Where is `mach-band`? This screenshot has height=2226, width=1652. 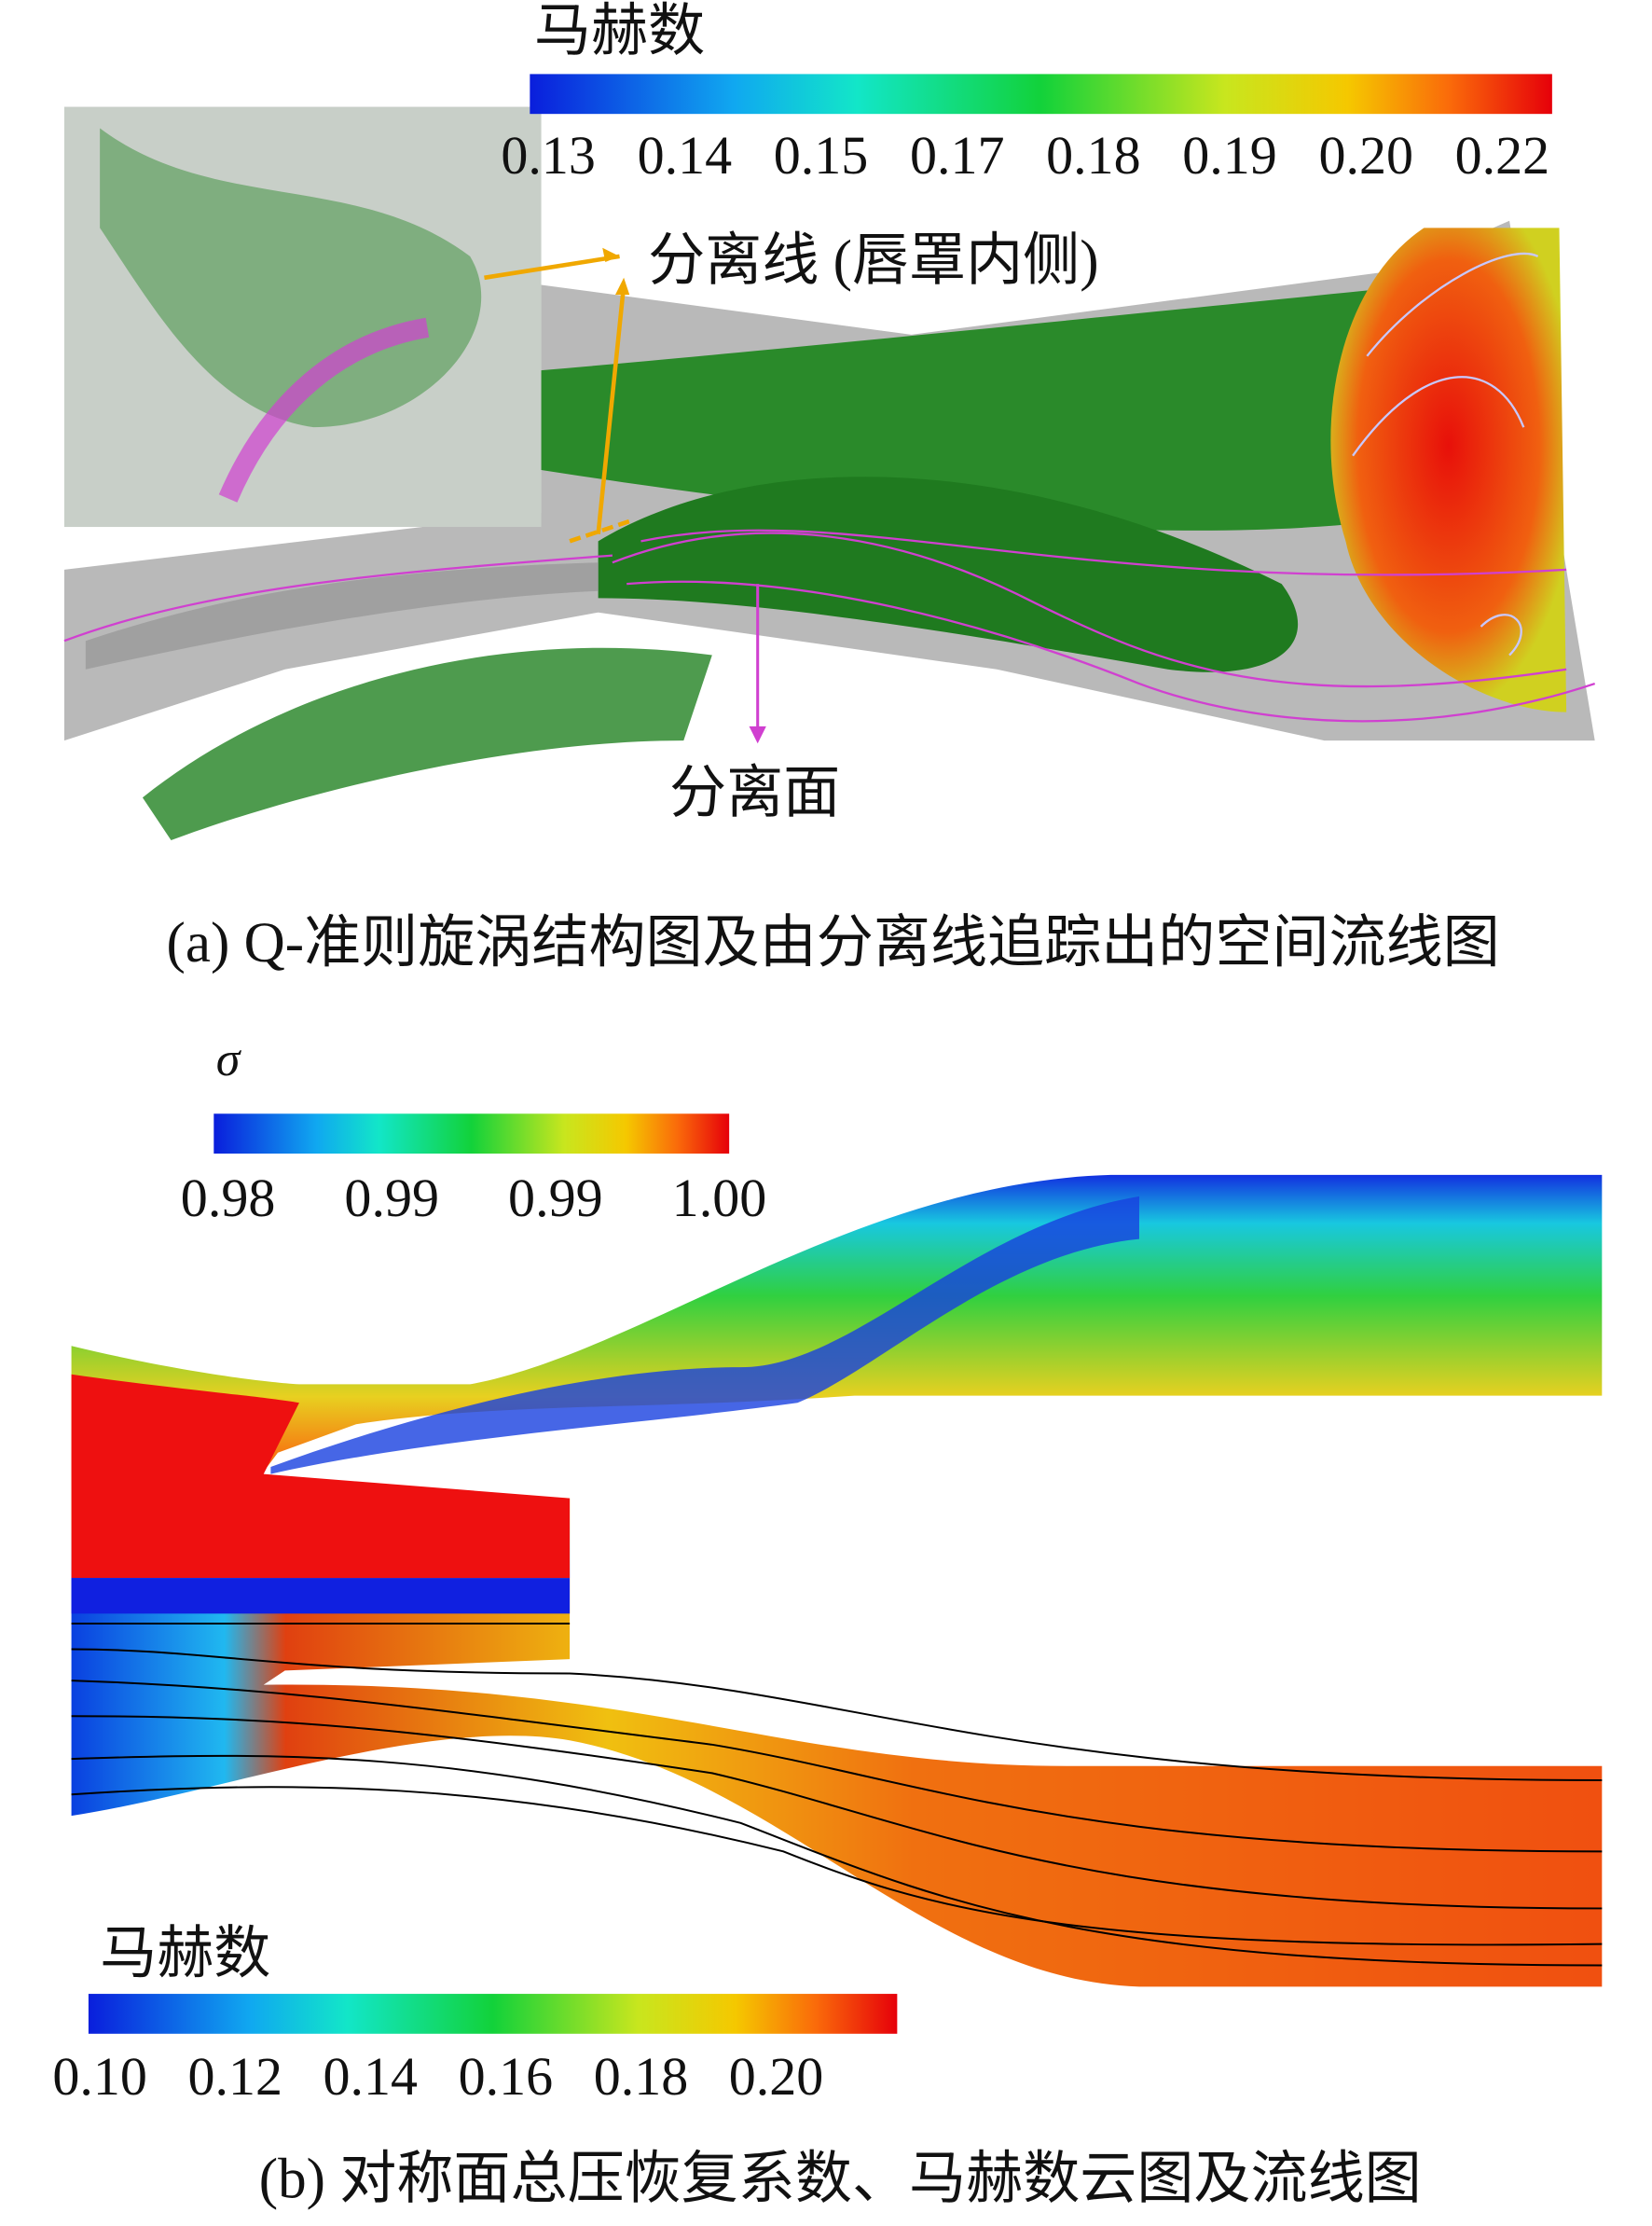
mach-band is located at coordinates (321, 1596).